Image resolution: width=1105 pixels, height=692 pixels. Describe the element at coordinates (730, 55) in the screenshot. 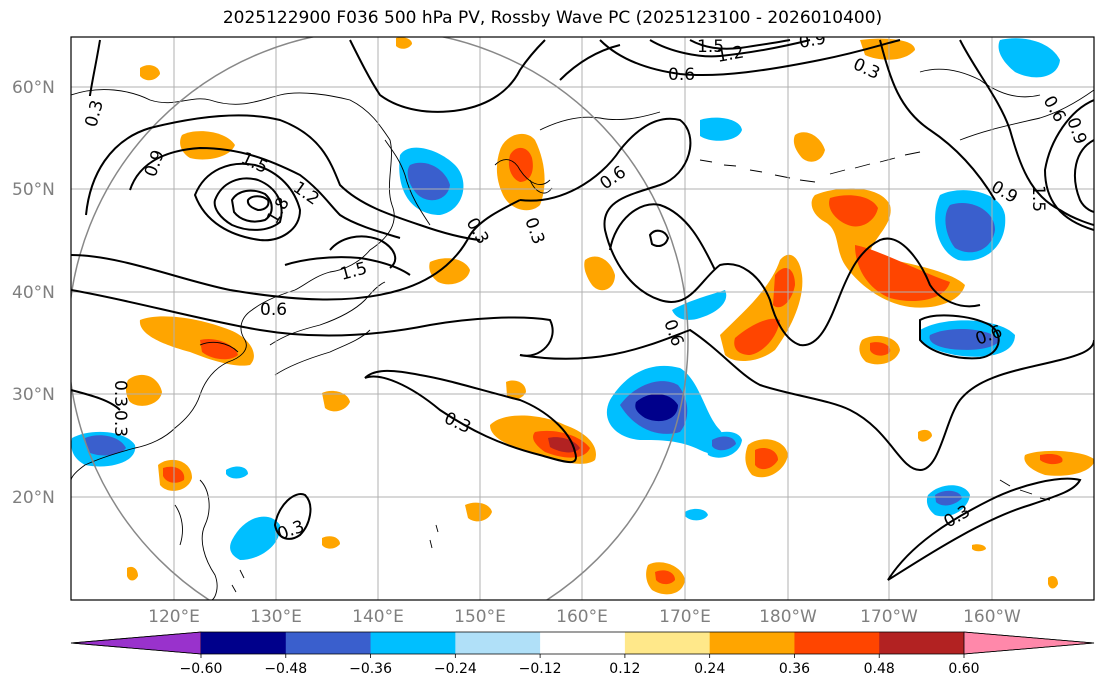

I see `contour-label: 1.2` at that location.